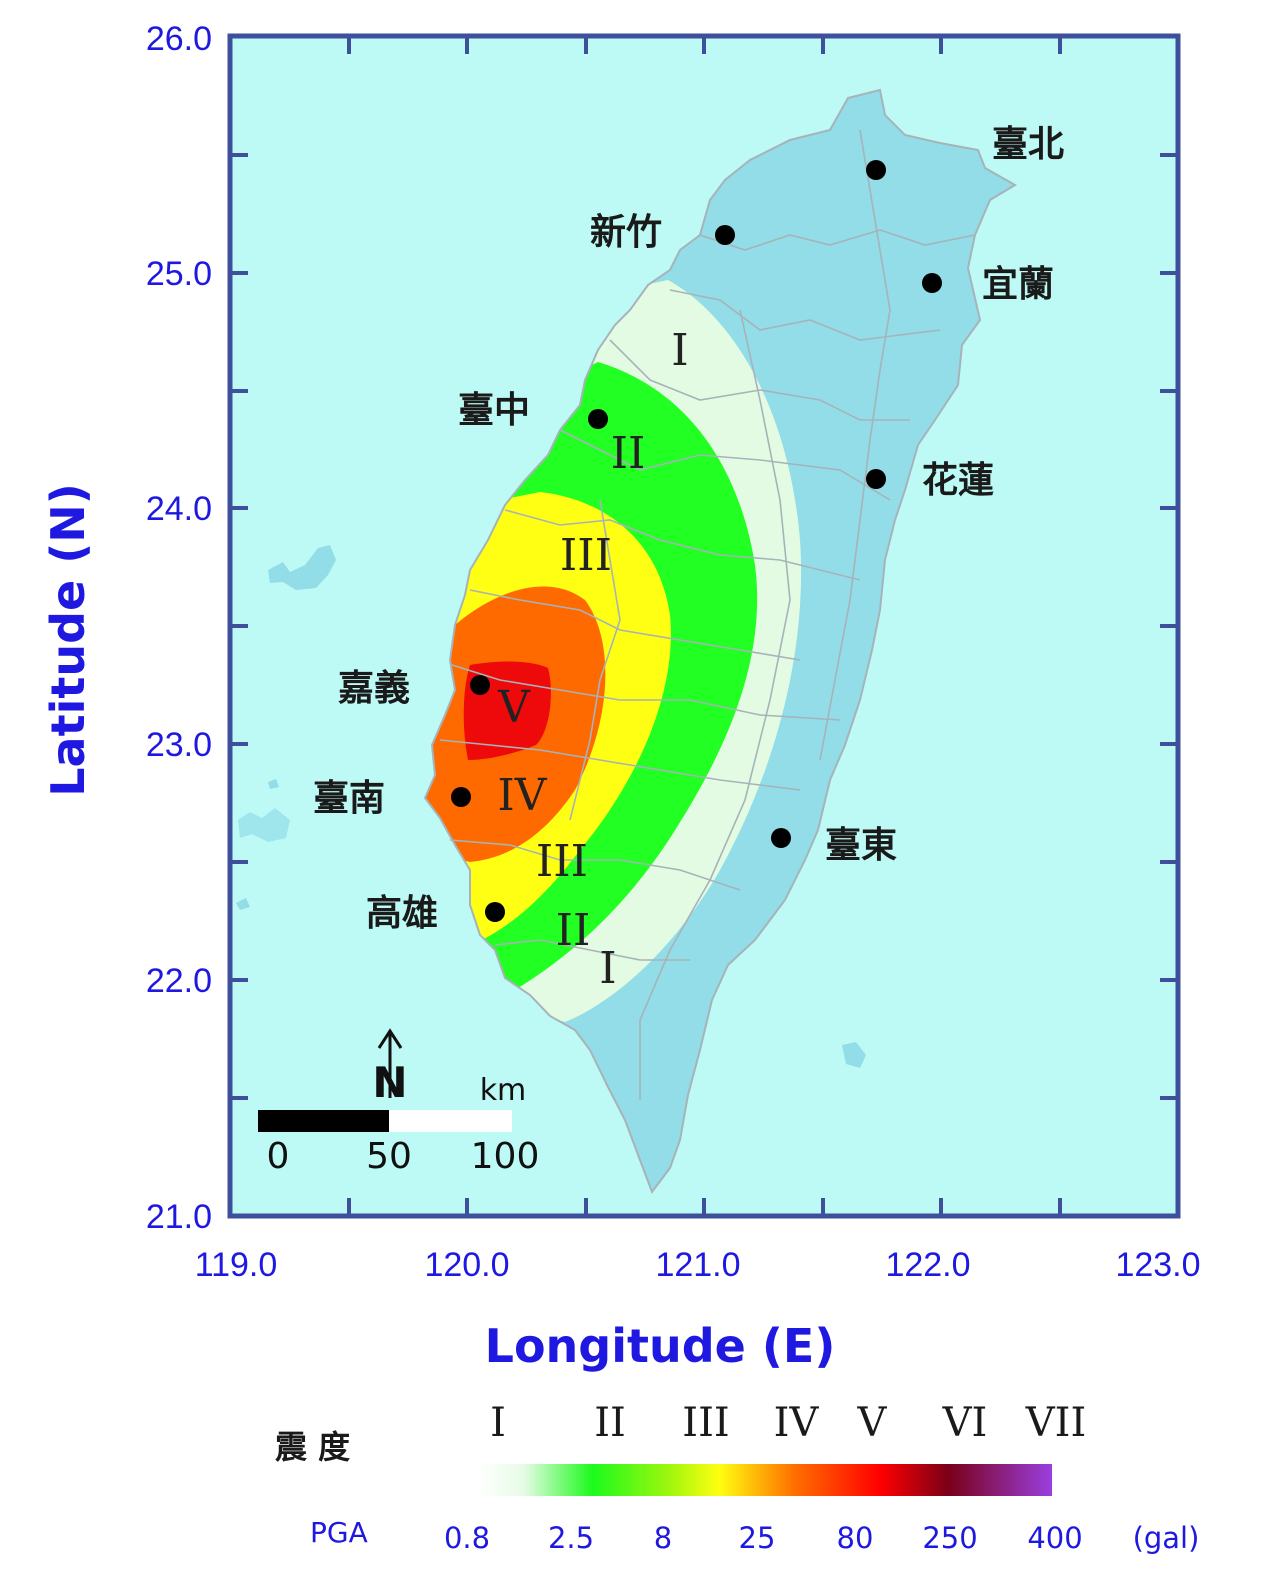 The width and height of the screenshot is (1275, 1593). Describe the element at coordinates (705, 1423) in the screenshot. I see `legend-intensity-level: III` at that location.